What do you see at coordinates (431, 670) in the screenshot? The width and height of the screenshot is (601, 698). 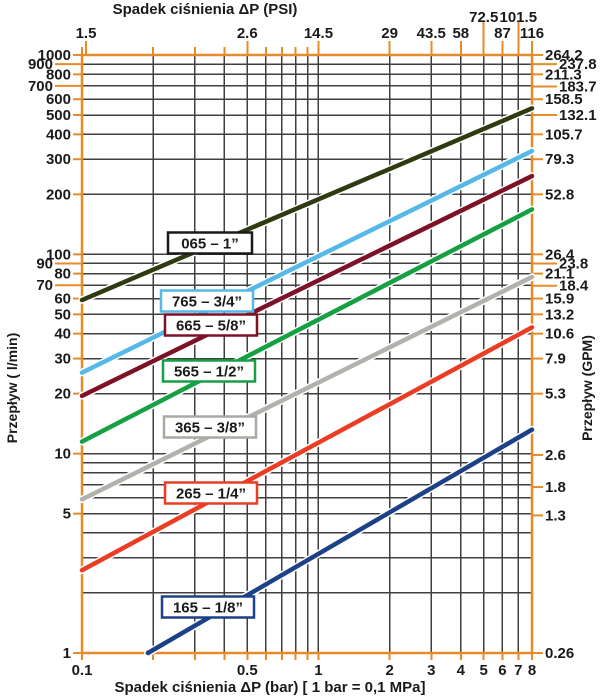 I see `bottom-tick-label: 3` at bounding box center [431, 670].